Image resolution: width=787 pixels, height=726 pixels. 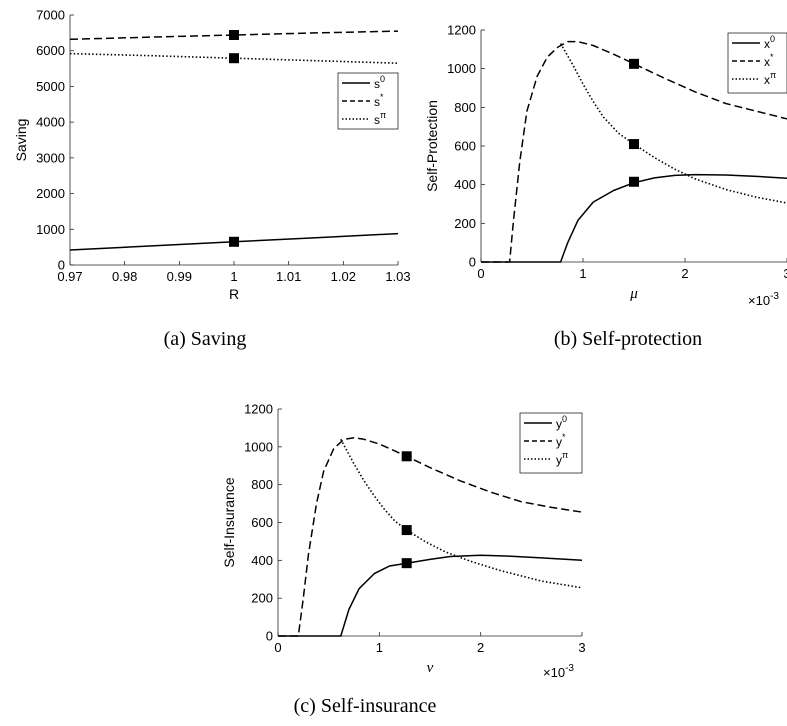 What do you see at coordinates (397, 276) in the screenshot?
I see `x-tick-label: 1.03` at bounding box center [397, 276].